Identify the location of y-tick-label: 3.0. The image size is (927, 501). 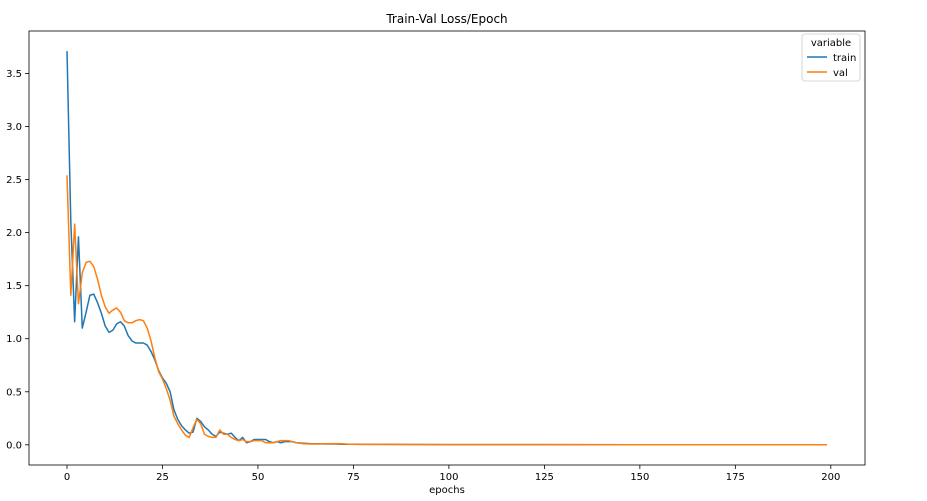
(14, 127).